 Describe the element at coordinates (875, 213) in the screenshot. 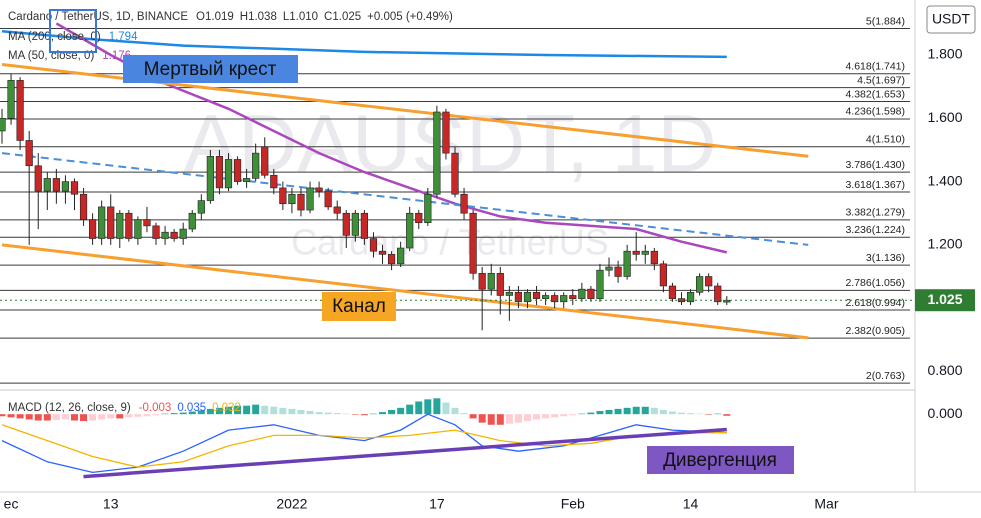

I see `fib-label: 3.382(1.279)` at that location.